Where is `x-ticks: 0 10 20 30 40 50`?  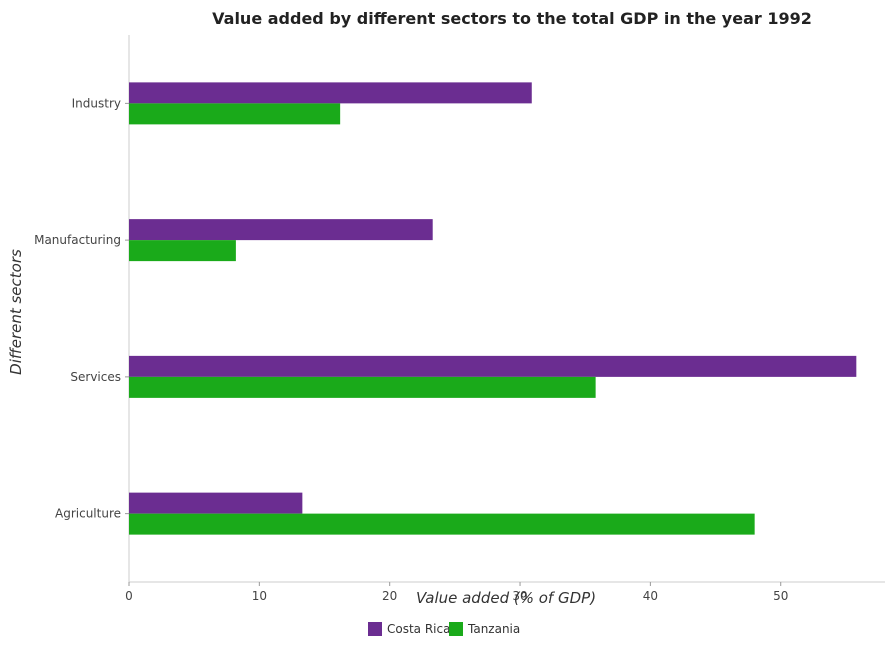 x-ticks: 0 10 20 30 40 50 is located at coordinates (456, 592).